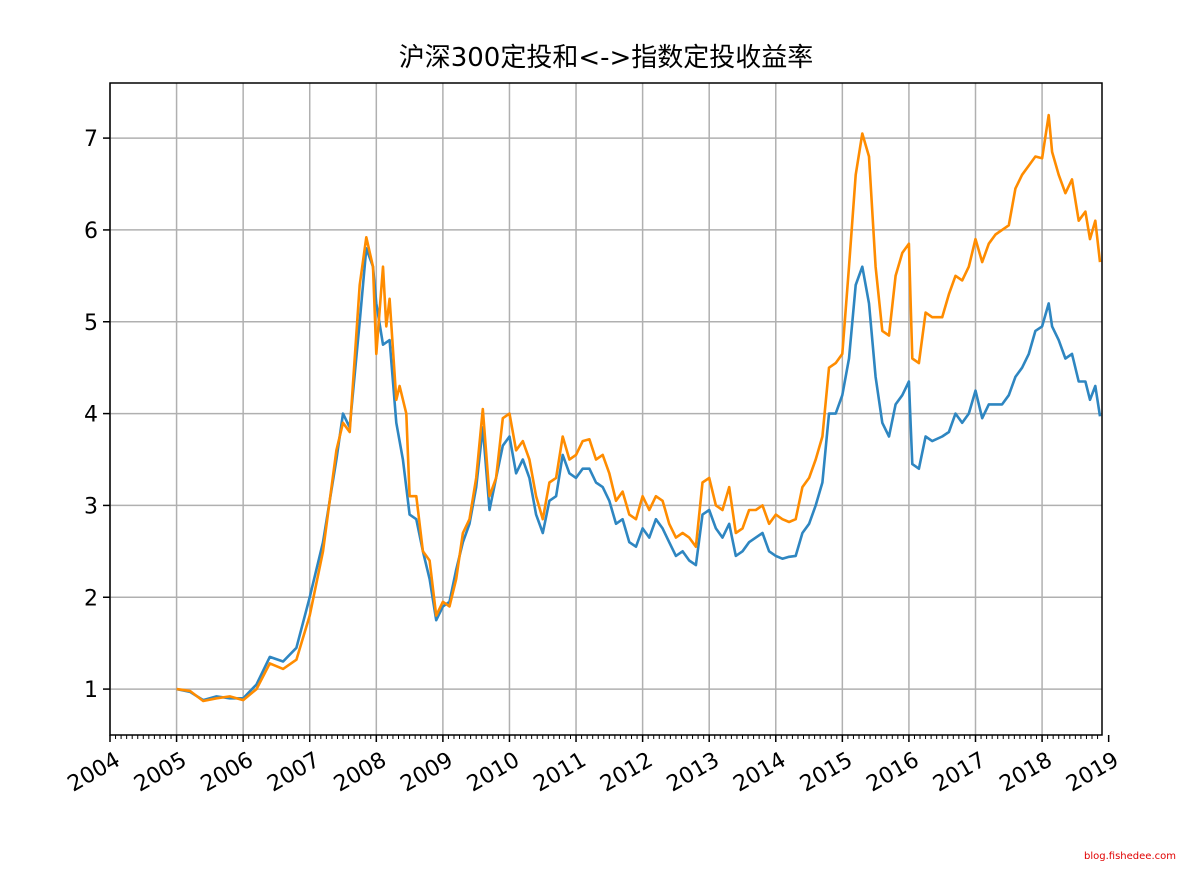  Describe the element at coordinates (493, 773) in the screenshot. I see `x-tick-label: 2010` at that location.